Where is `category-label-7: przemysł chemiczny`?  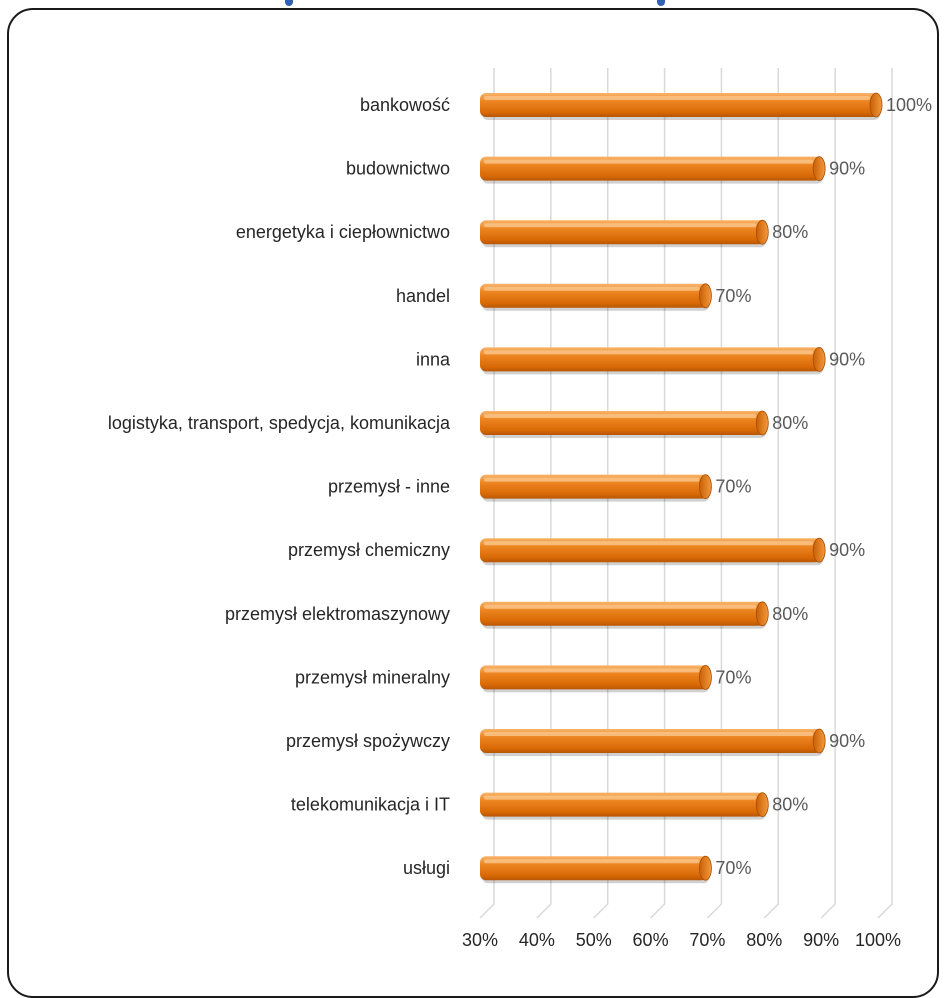
category-label-7: przemysł chemiczny is located at coordinates (369, 550).